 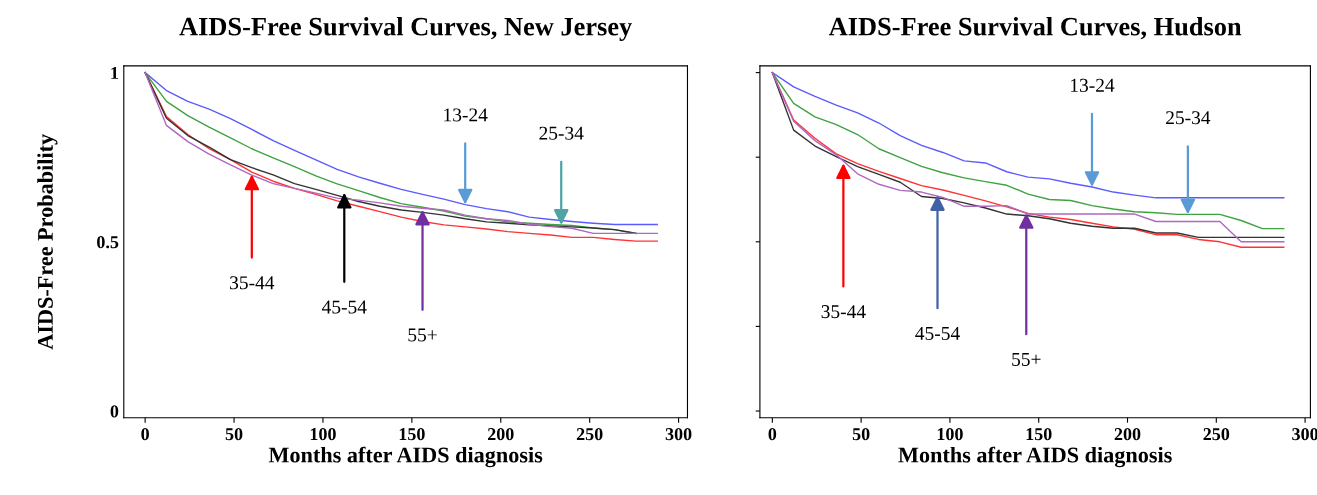 What do you see at coordinates (108, 242) in the screenshot?
I see `y-tick-label: 0.5` at bounding box center [108, 242].